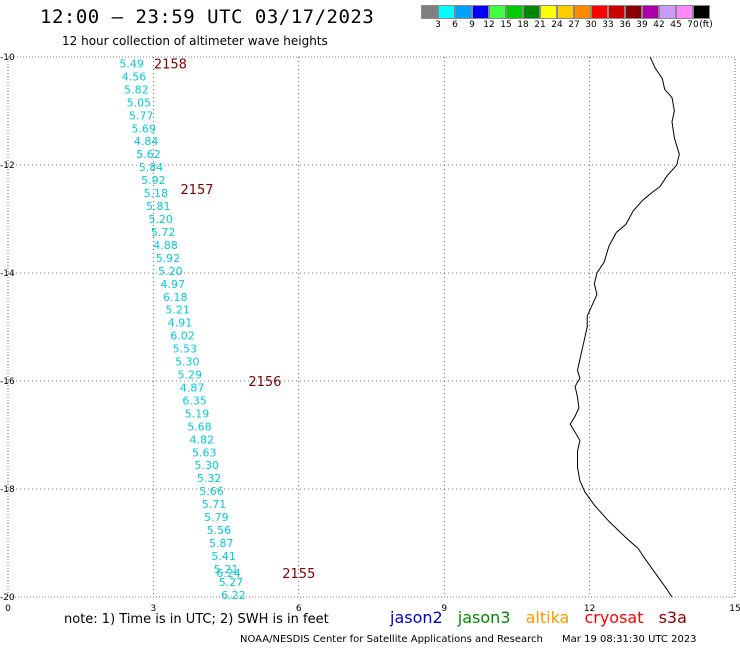 The width and height of the screenshot is (740, 650). What do you see at coordinates (175, 297) in the screenshot?
I see `wave-height-label: 6.18` at bounding box center [175, 297].